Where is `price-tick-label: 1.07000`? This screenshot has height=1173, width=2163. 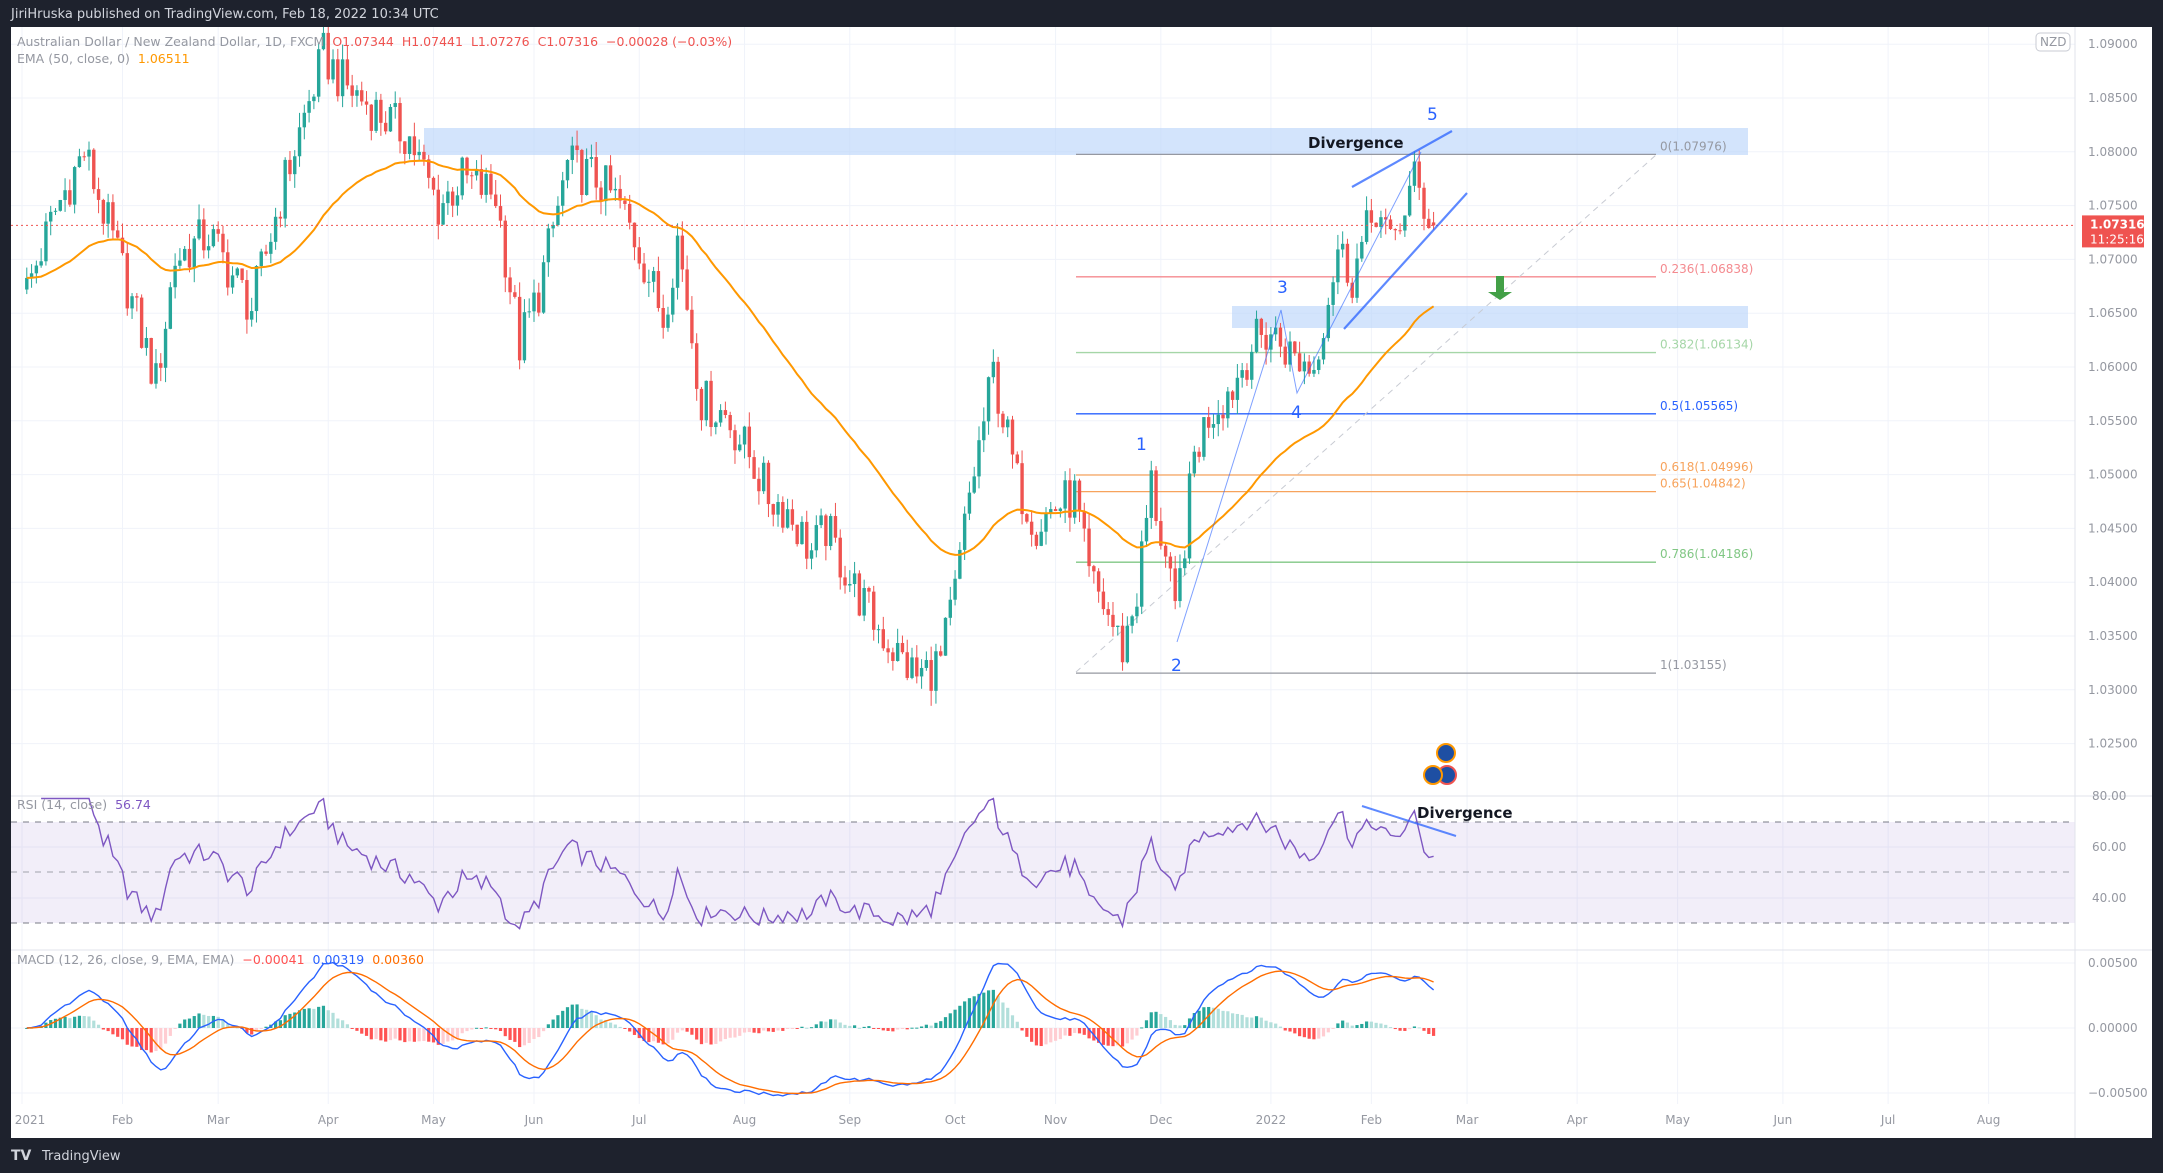
price-tick-label: 1.07000 is located at coordinates (2113, 259).